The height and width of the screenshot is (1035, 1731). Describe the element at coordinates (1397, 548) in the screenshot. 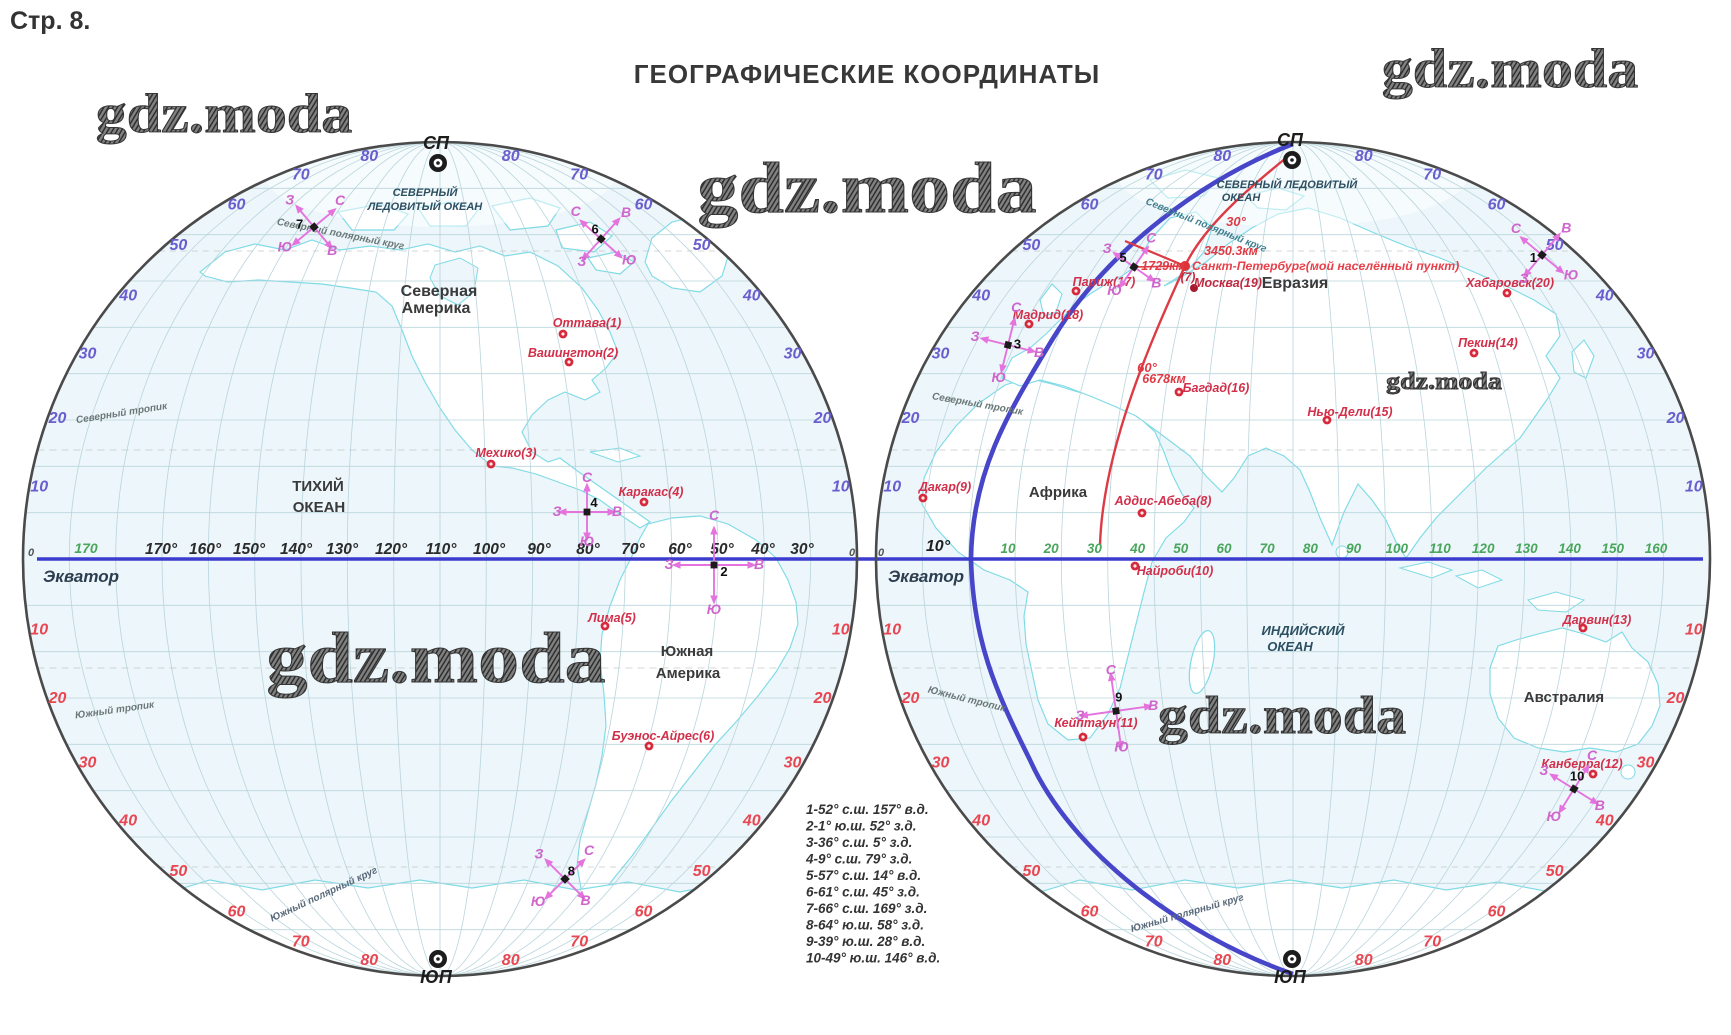

I see `svg-text: 100` at that location.